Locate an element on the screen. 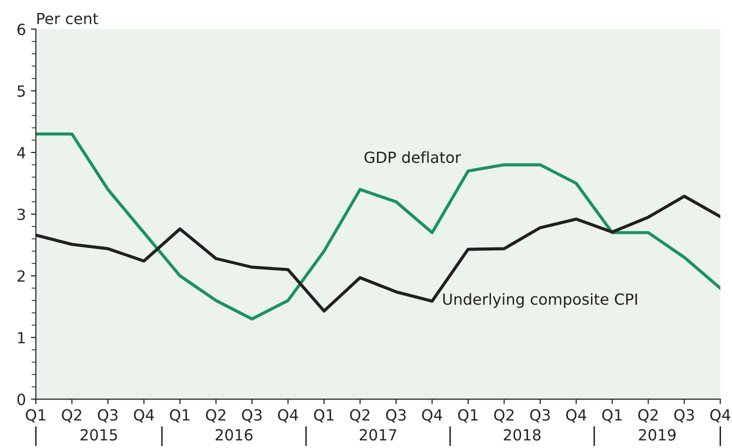  y-tick-label: 5 is located at coordinates (21, 91).